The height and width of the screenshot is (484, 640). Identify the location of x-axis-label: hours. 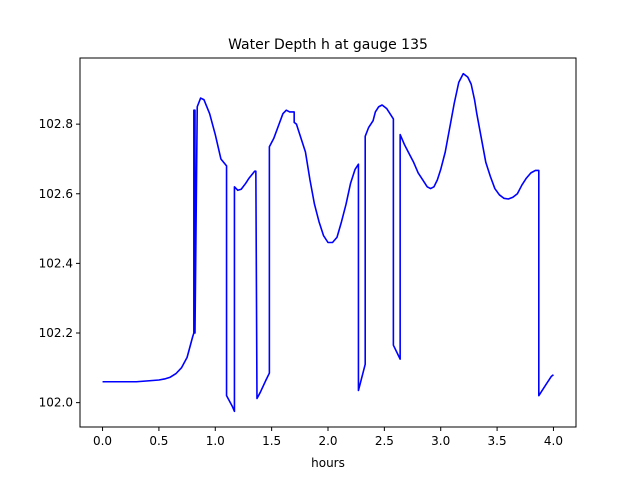
(328, 463).